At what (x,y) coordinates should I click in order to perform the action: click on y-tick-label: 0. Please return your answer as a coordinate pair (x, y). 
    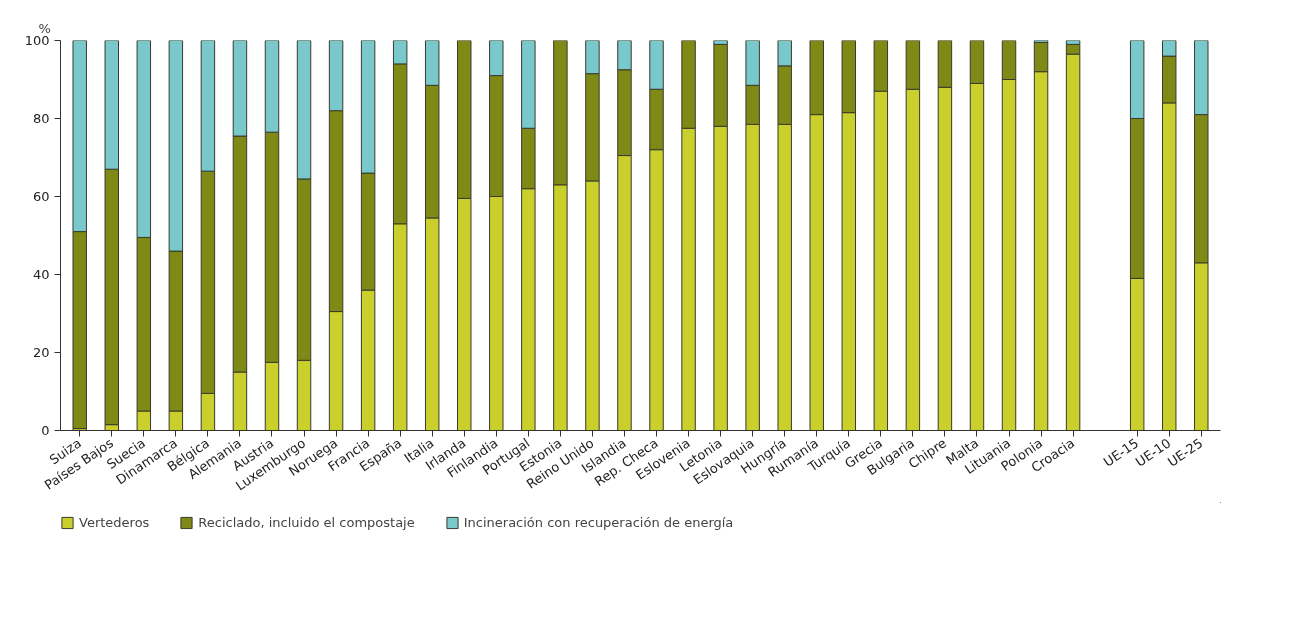
    Looking at the image, I should click on (45, 430).